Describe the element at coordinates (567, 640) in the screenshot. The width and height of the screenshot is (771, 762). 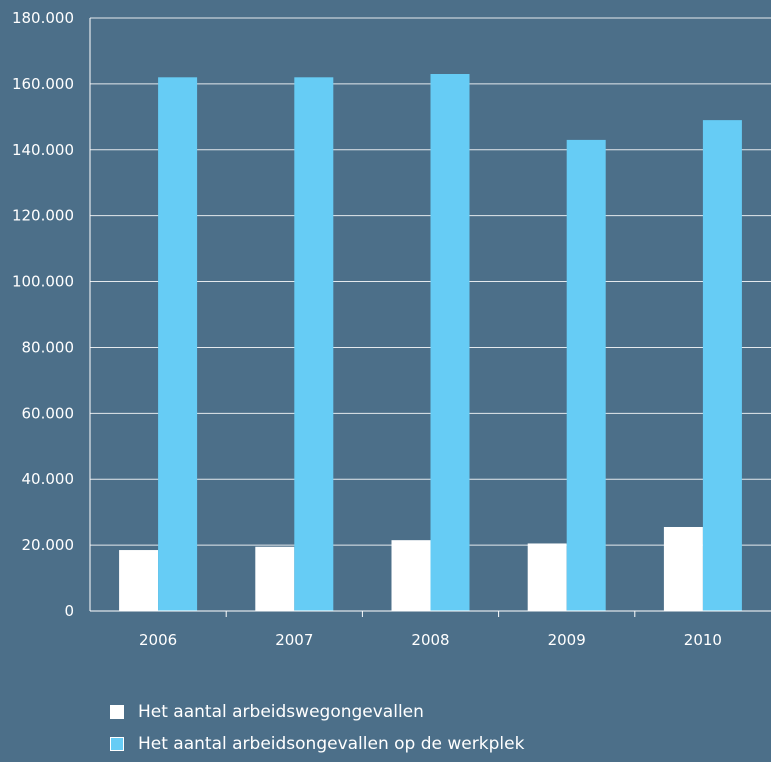
I see `x-tick-label: 2009` at that location.